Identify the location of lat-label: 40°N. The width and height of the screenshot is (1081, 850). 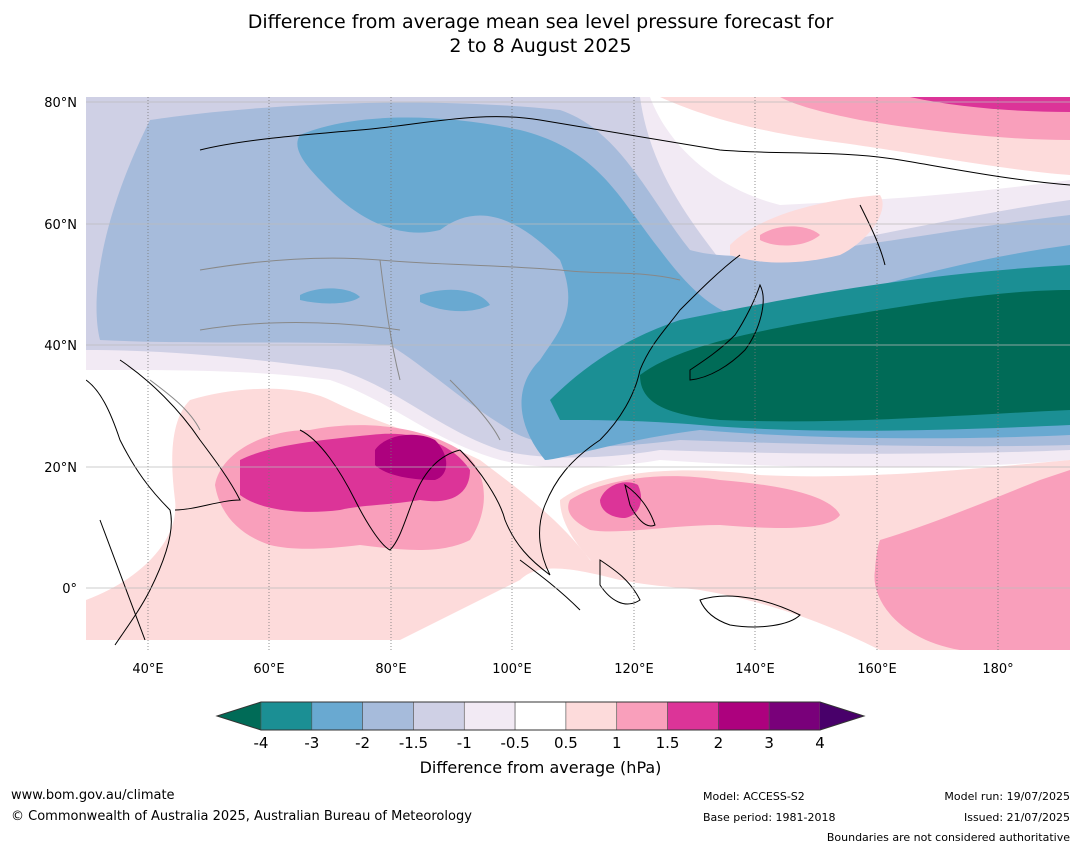
(60, 346).